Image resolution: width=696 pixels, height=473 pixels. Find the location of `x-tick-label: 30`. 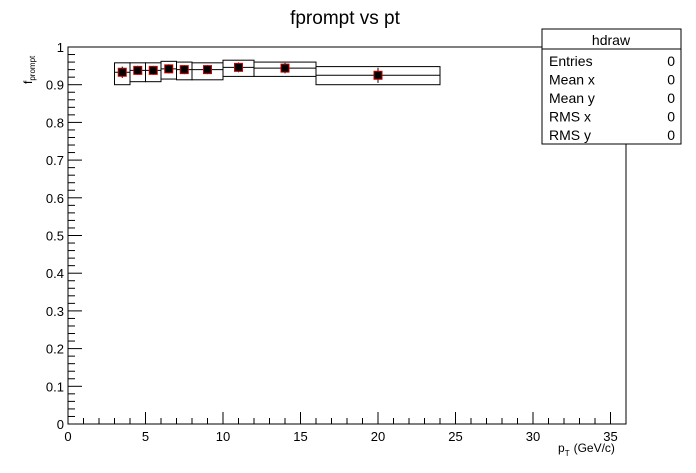

x-tick-label: 30 is located at coordinates (533, 436).